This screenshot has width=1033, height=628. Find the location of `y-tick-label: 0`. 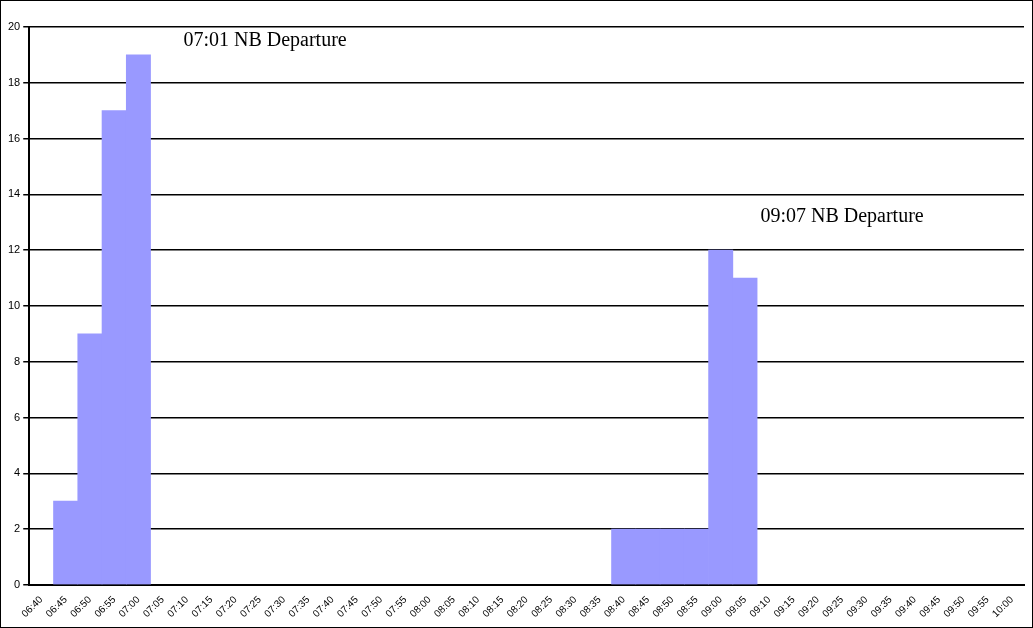

y-tick-label: 0 is located at coordinates (17, 583).